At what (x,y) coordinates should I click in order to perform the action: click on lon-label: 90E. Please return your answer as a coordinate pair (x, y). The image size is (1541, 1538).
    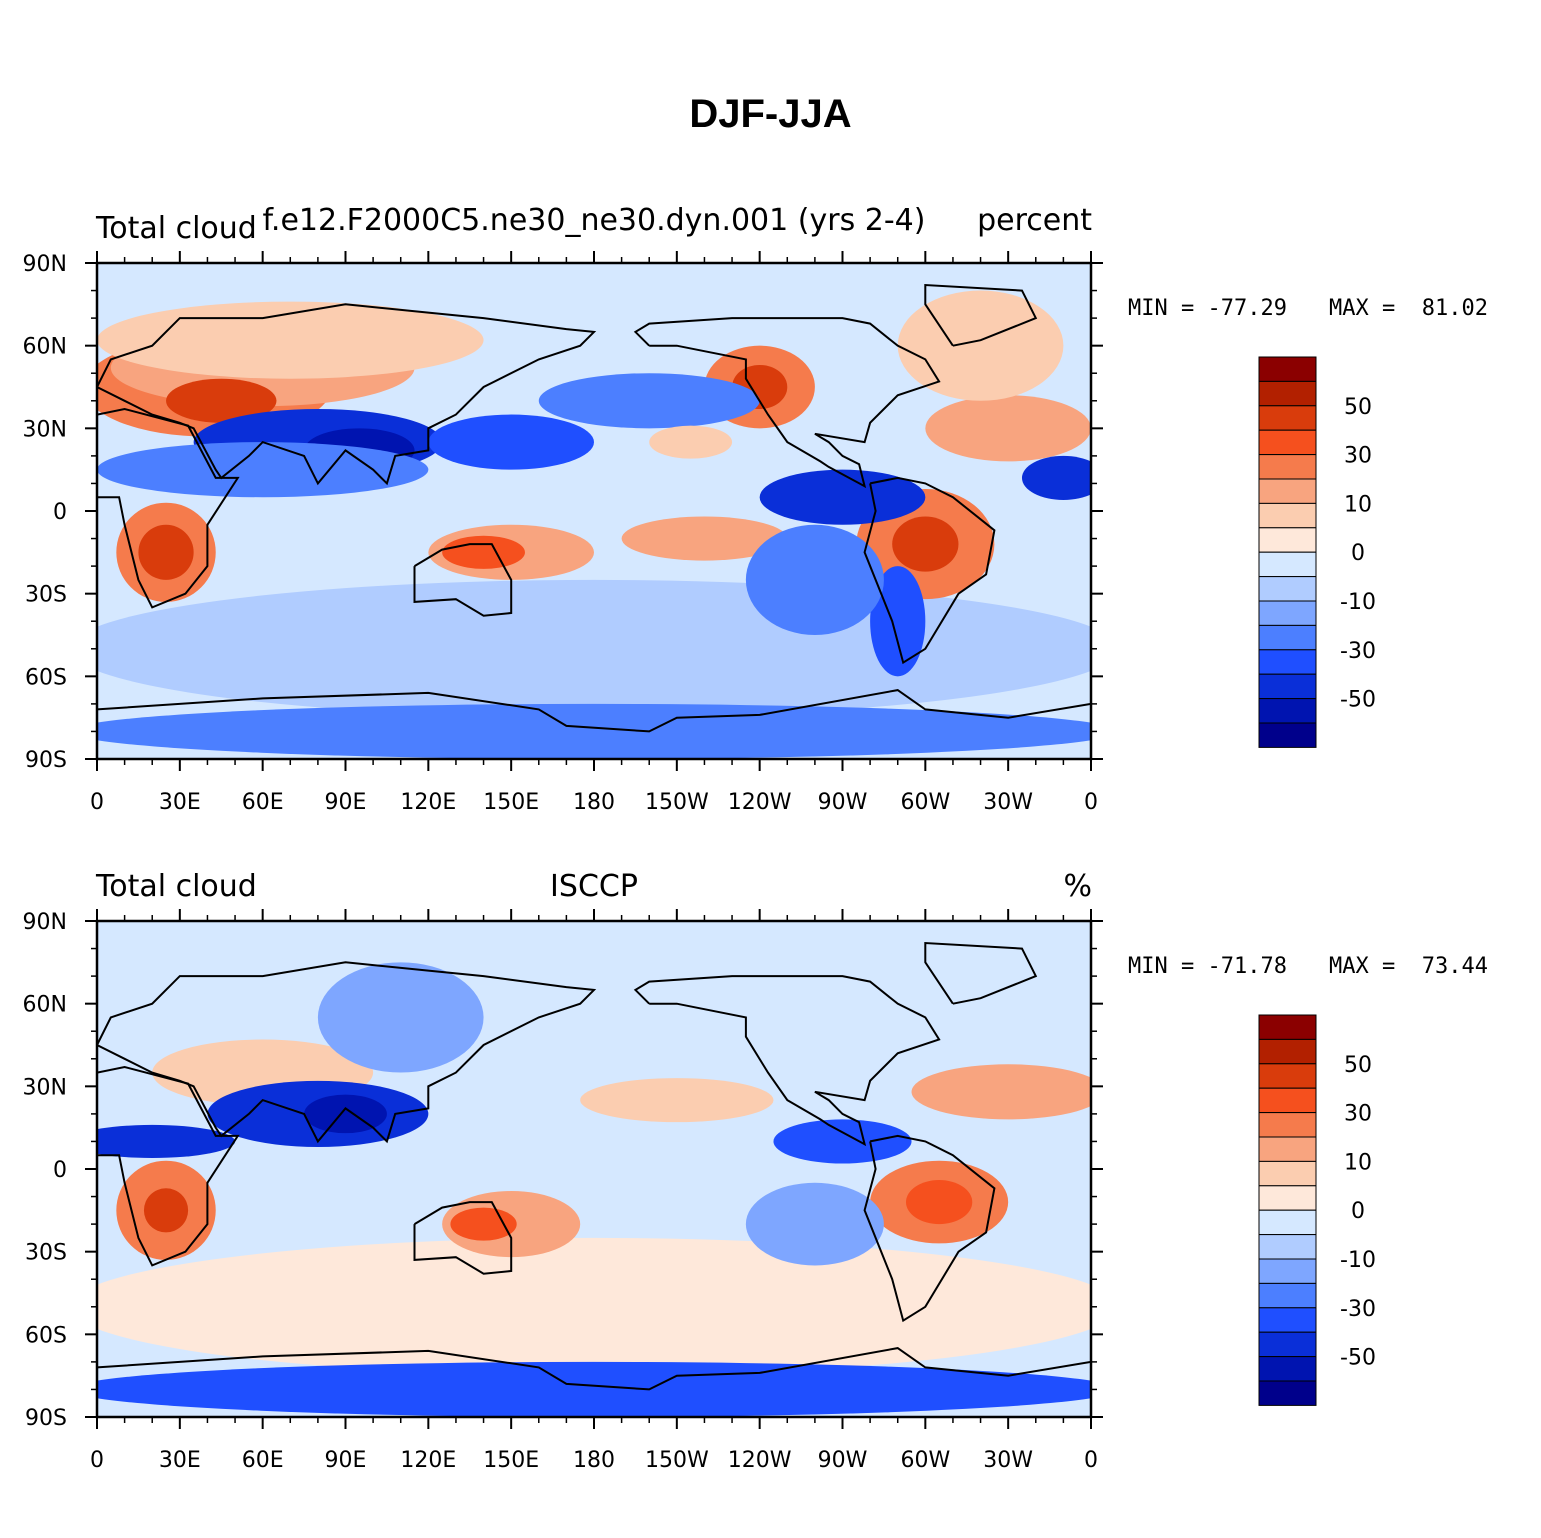
    Looking at the image, I should click on (346, 802).